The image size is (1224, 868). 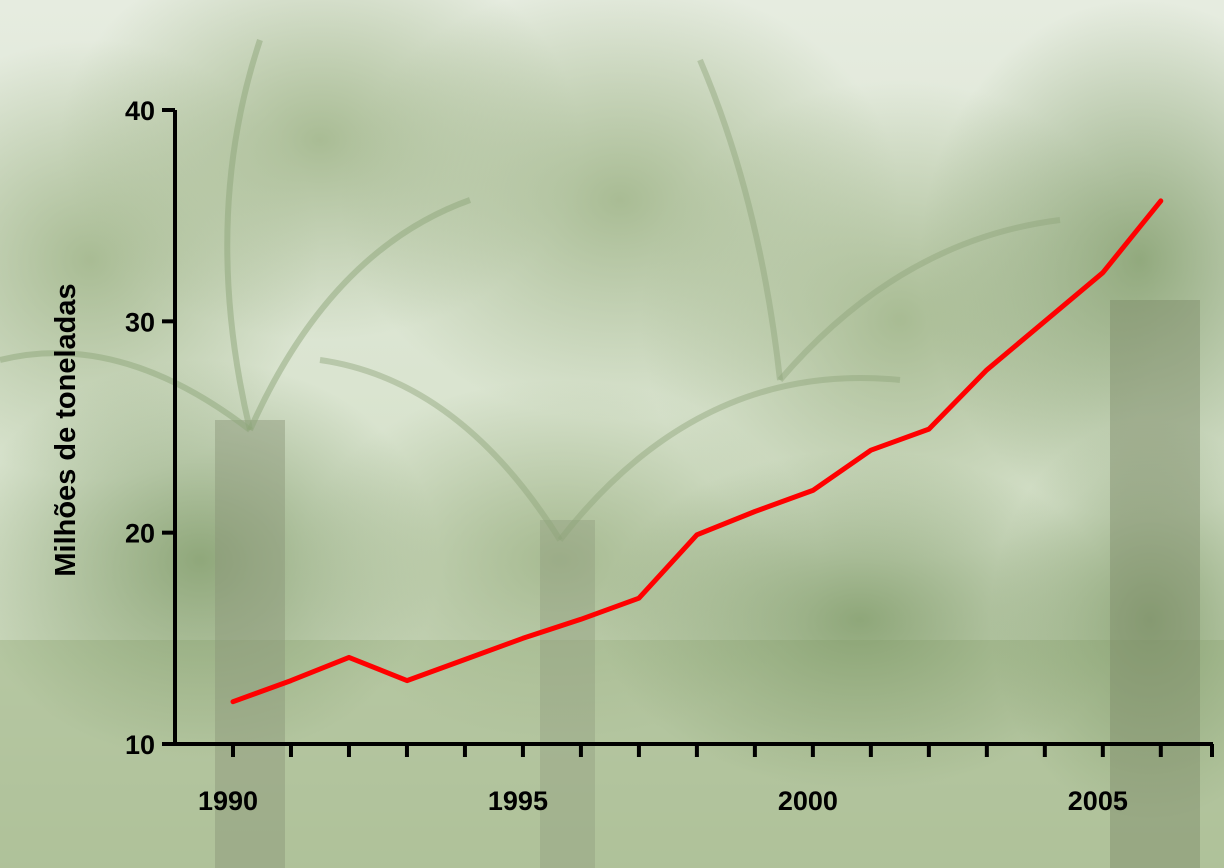 I want to click on x-tick-label: 2005, so click(x=1098, y=801).